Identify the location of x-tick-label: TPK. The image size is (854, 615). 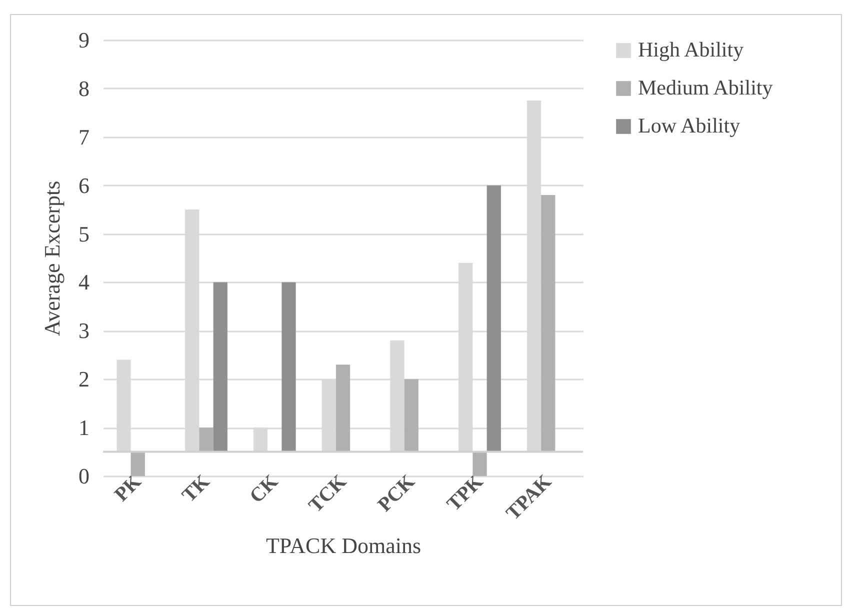
(465, 493).